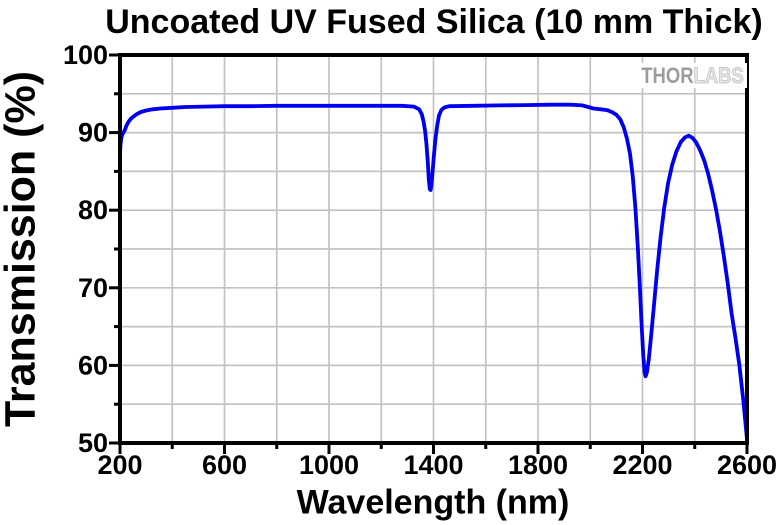 This screenshot has width=780, height=525. I want to click on chart-title: Uncoated UV Fused Silica (10 mm Thick), so click(434, 22).